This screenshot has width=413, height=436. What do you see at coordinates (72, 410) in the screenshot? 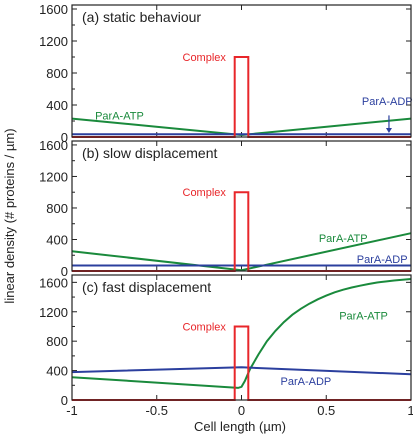
I see `x-tick-label: -1` at bounding box center [72, 410].